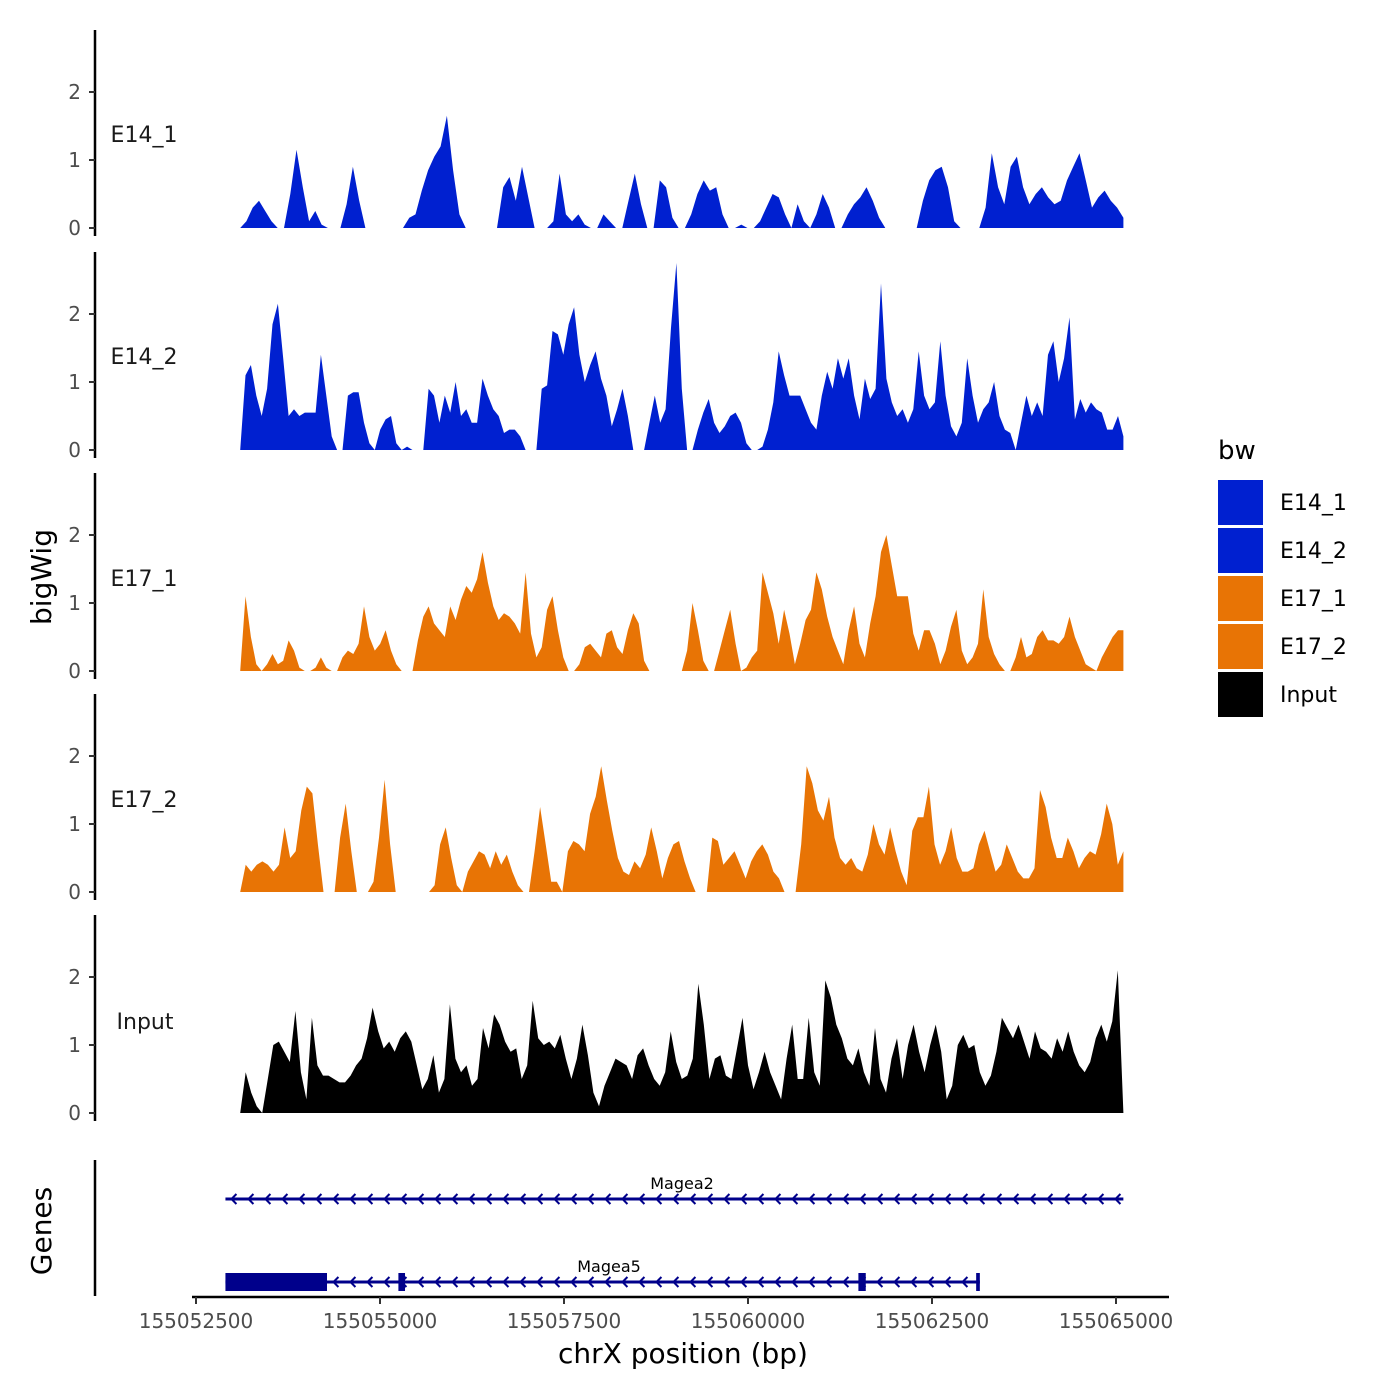  I want to click on x-tick-label: 155062500, so click(932, 1321).